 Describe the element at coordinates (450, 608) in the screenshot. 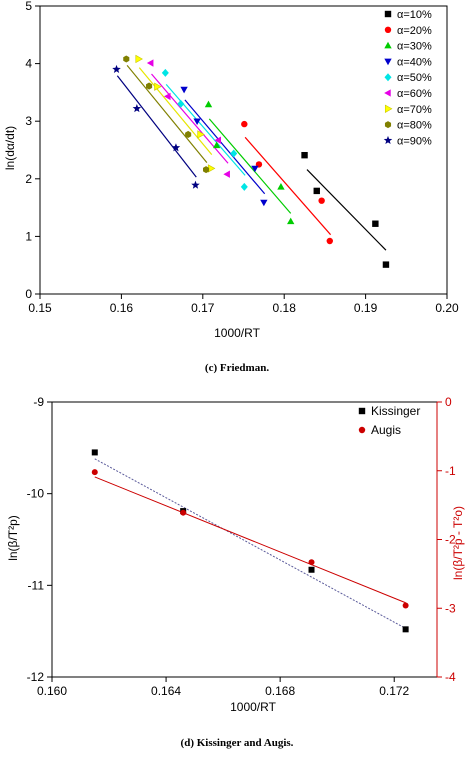

I see `right-y-tick-label: -3` at that location.